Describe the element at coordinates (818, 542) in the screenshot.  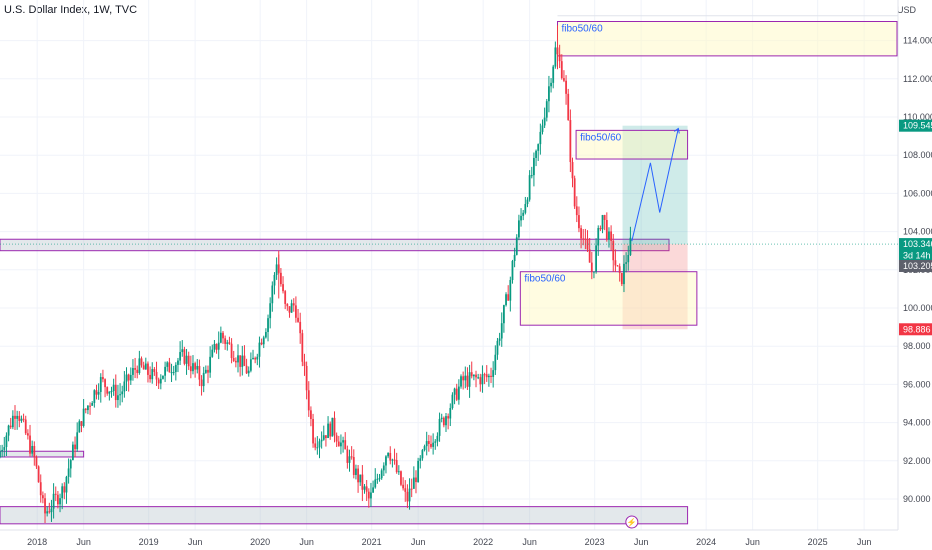
I see `x-tick-label: 2025` at that location.